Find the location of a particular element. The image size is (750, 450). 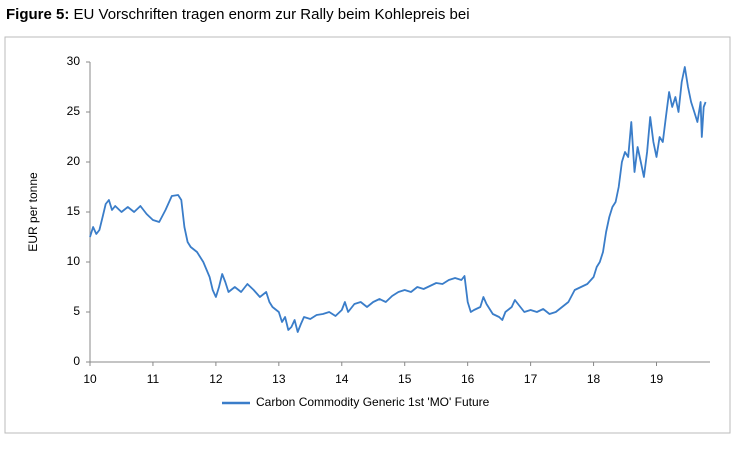

x-tick-label: 12 is located at coordinates (216, 379).